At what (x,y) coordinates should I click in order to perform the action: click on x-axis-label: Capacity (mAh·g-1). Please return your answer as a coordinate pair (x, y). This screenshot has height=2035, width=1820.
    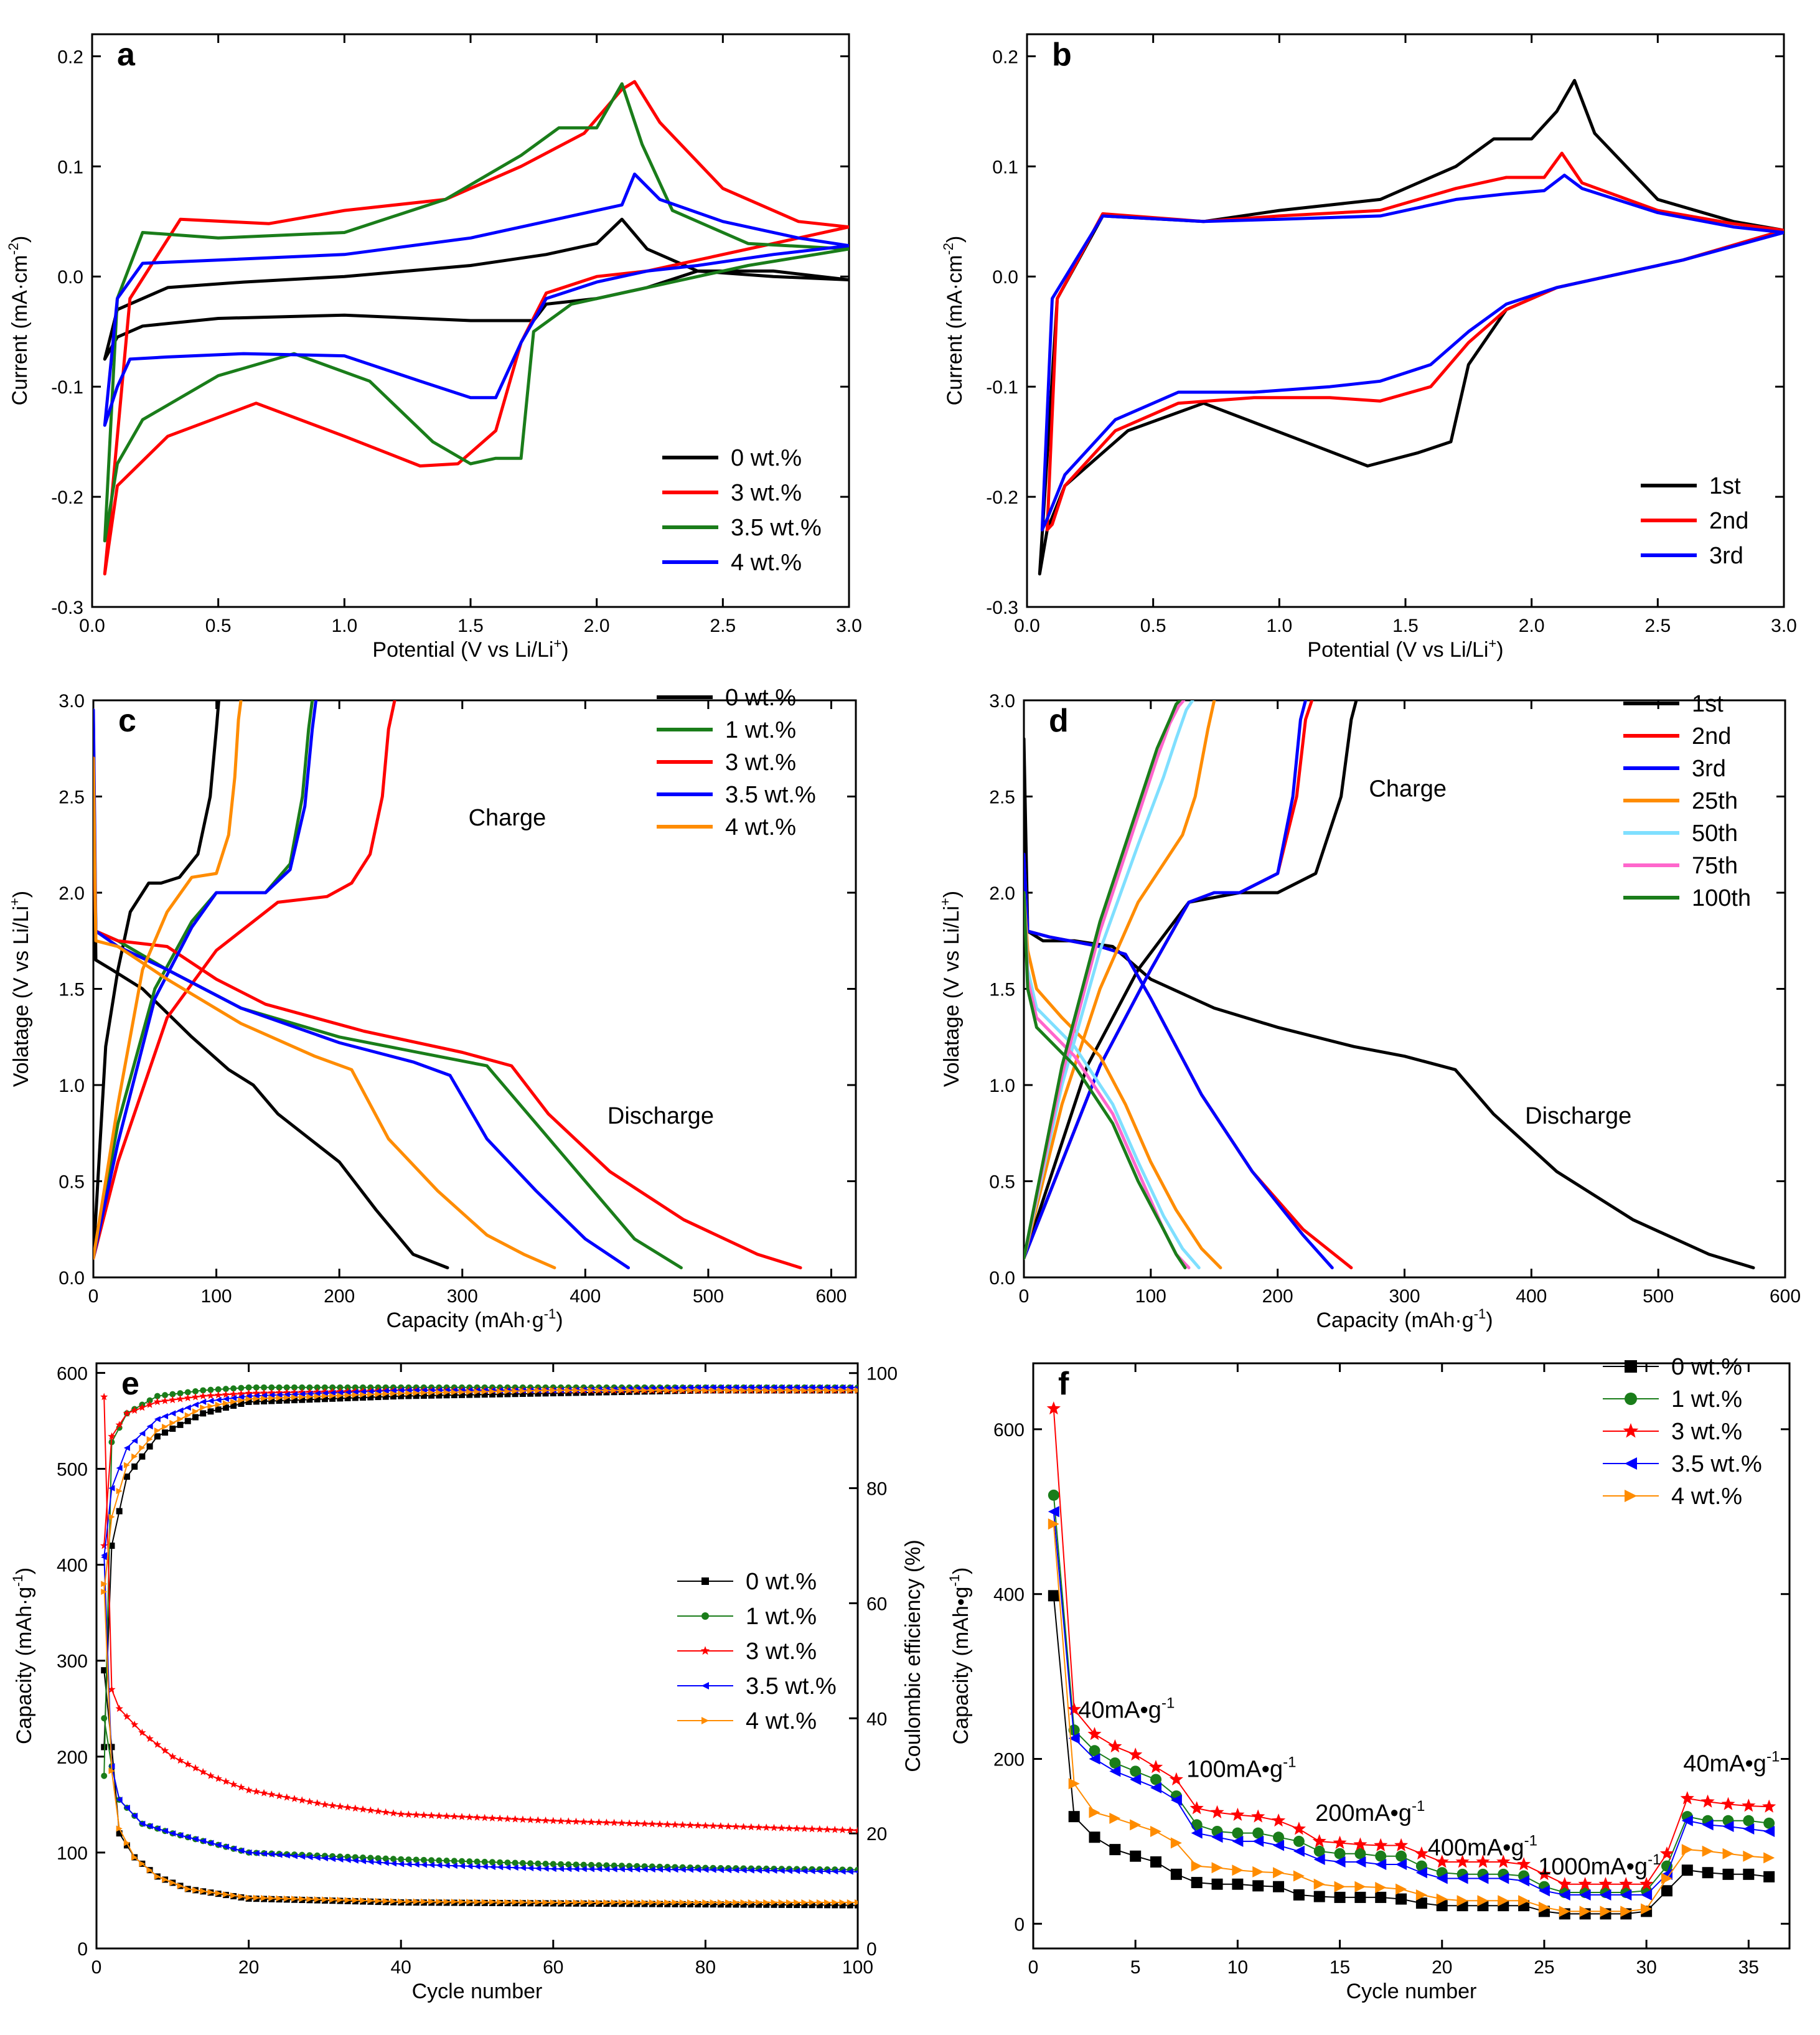
    Looking at the image, I should click on (1404, 1319).